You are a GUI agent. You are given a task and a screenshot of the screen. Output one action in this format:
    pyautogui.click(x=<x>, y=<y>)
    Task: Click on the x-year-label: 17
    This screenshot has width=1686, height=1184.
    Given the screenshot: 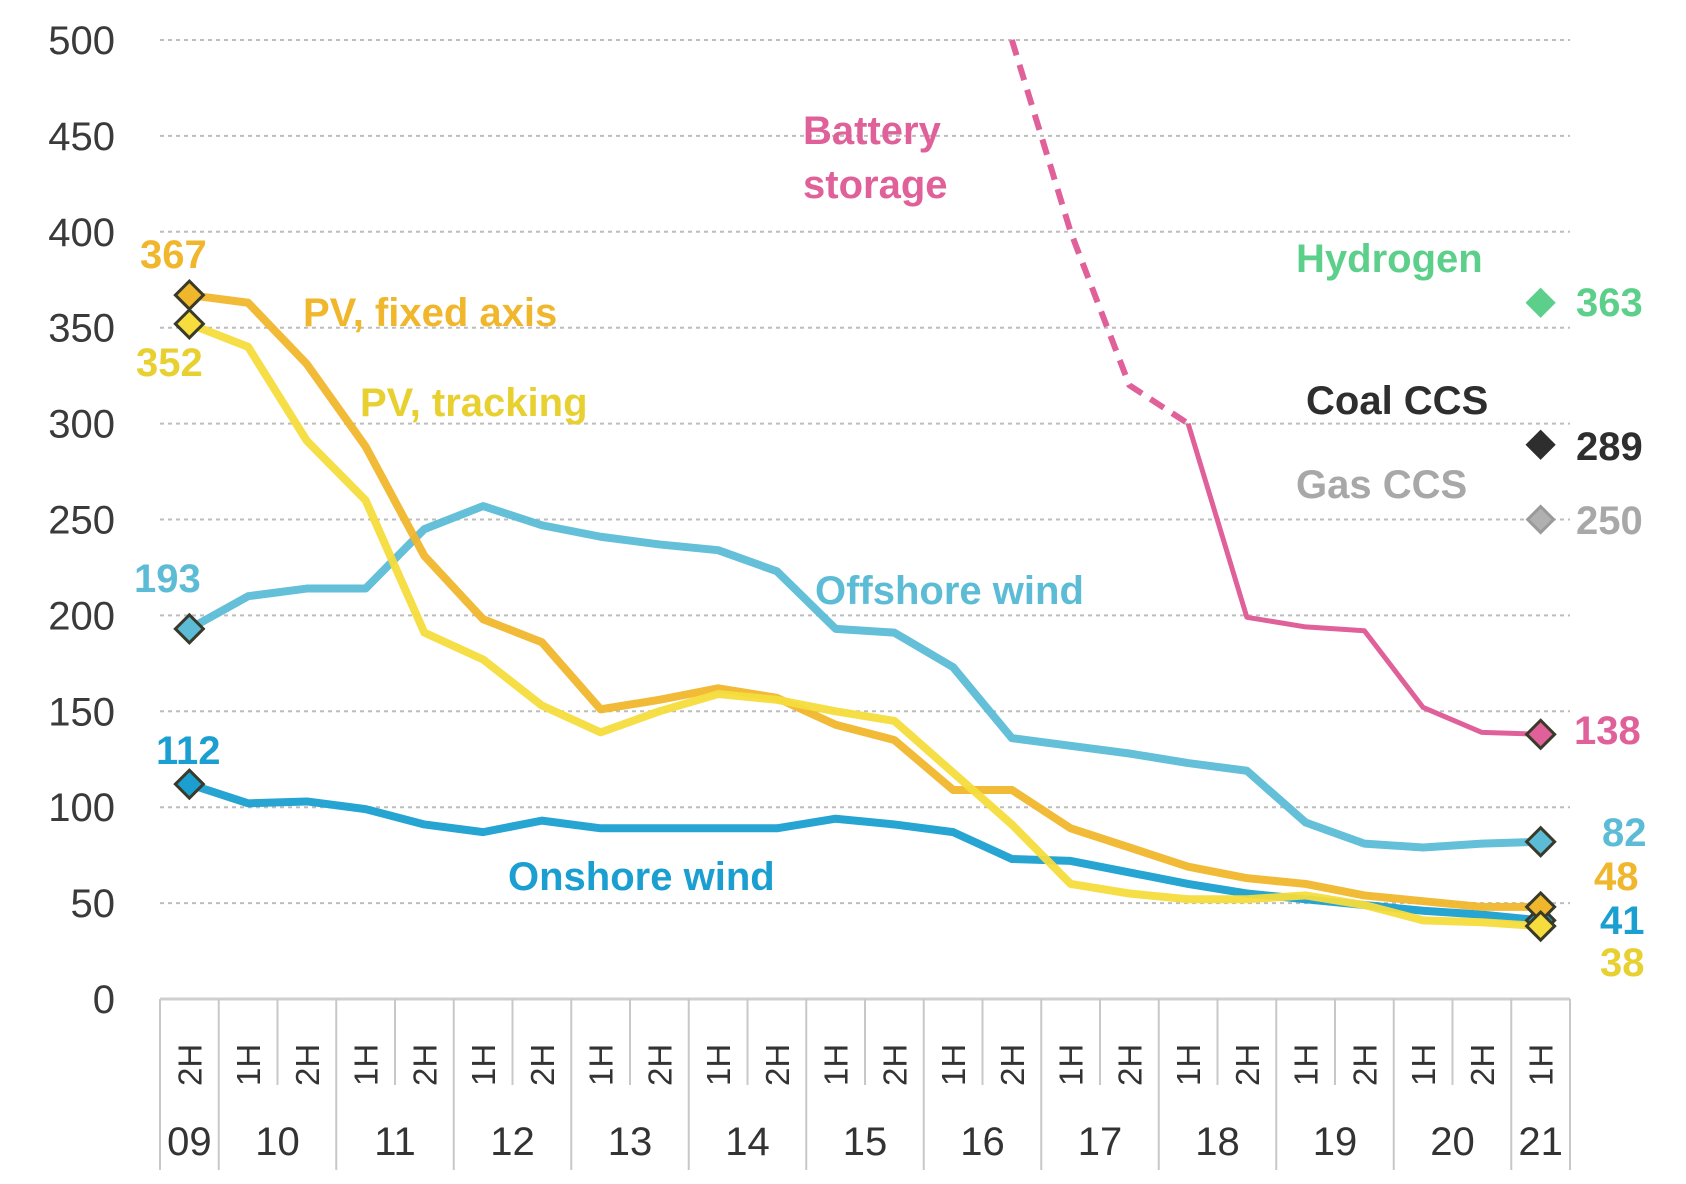 What is the action you would take?
    pyautogui.click(x=1100, y=1142)
    